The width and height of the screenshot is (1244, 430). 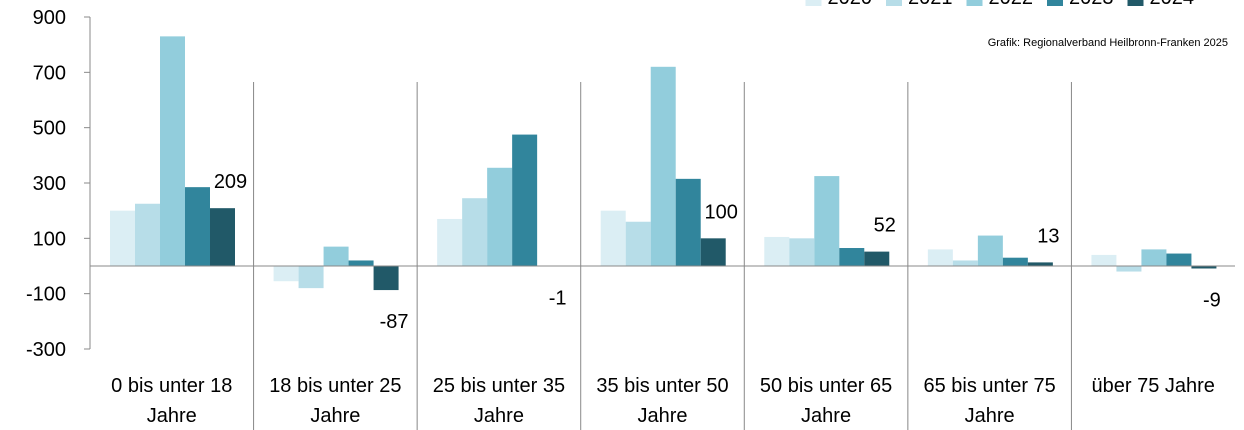 What do you see at coordinates (230, 182) in the screenshot?
I see `data-label: 209` at bounding box center [230, 182].